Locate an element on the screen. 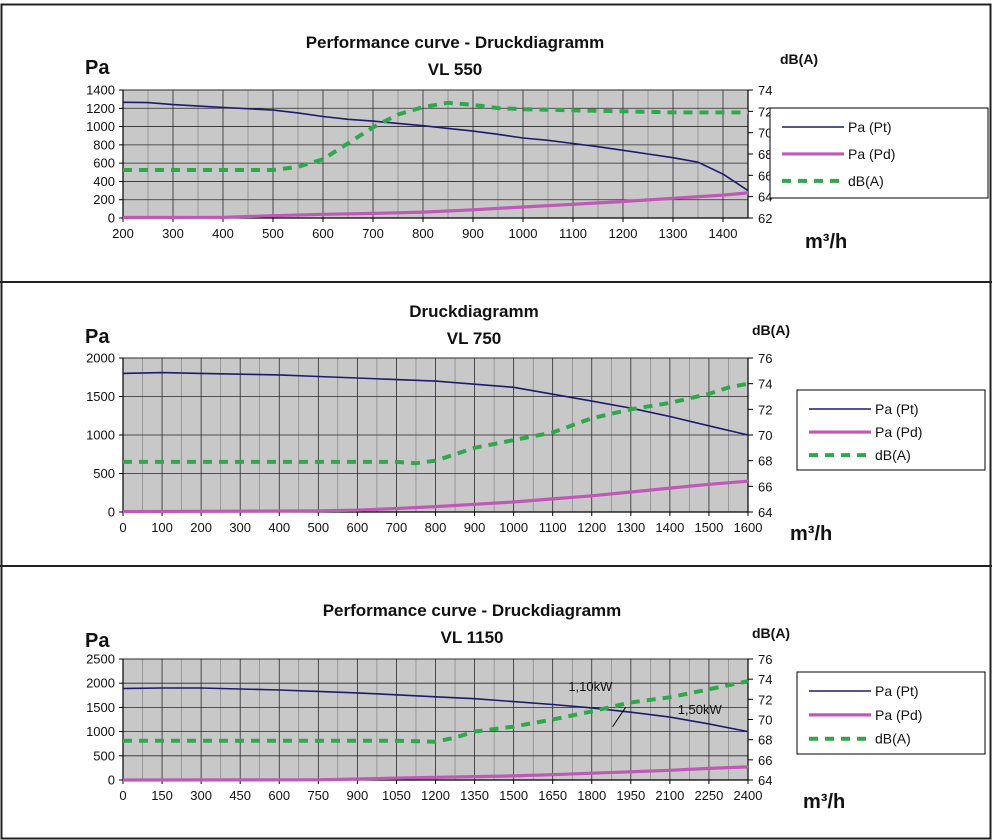  chart-model: VL 750 is located at coordinates (474, 338).